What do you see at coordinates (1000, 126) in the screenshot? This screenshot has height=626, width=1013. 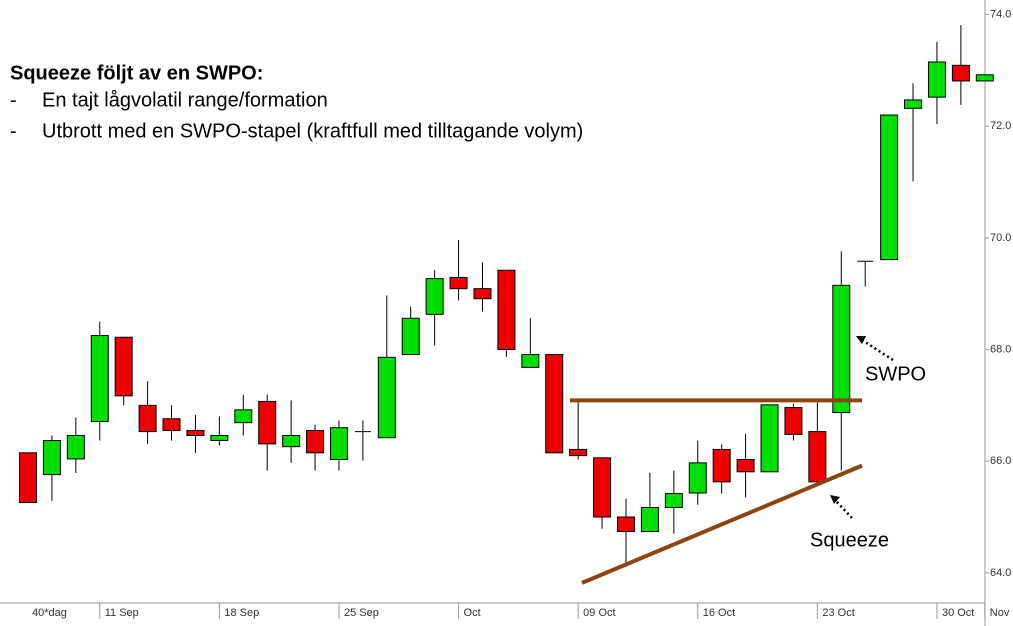 I see `y-tick-label: 72.0` at bounding box center [1000, 126].